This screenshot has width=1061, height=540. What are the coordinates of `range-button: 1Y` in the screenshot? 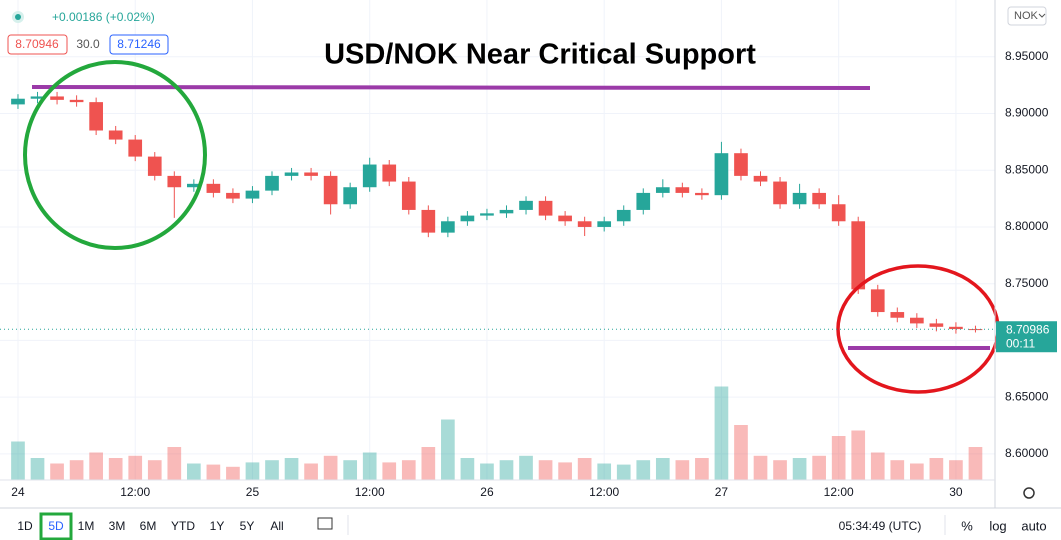 It's located at (217, 526).